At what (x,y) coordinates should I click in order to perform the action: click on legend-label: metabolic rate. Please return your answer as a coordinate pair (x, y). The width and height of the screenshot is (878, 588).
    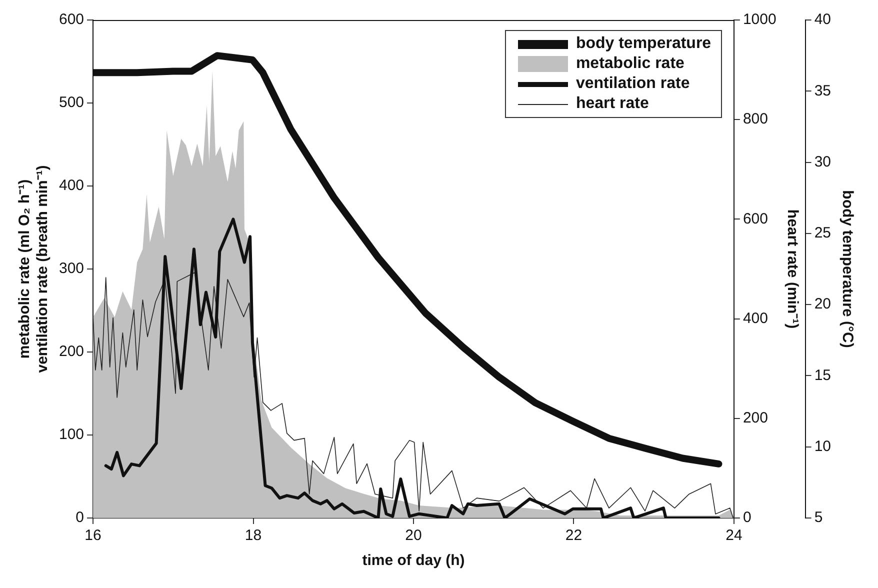
    Looking at the image, I should click on (630, 64).